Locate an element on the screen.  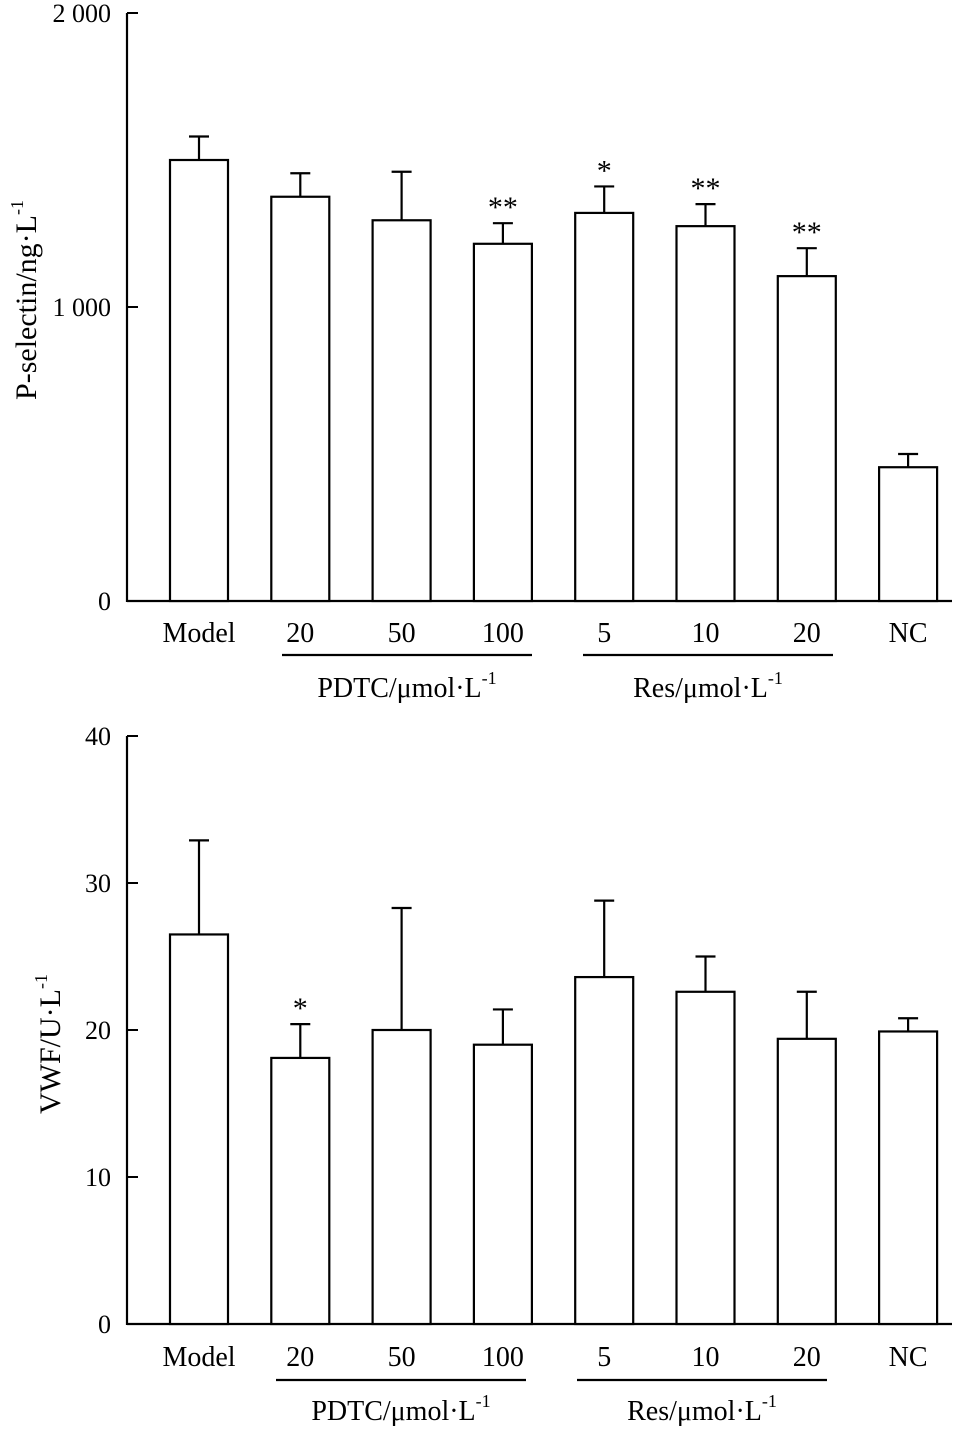
y-tick-label: 40 is located at coordinates (98, 736).